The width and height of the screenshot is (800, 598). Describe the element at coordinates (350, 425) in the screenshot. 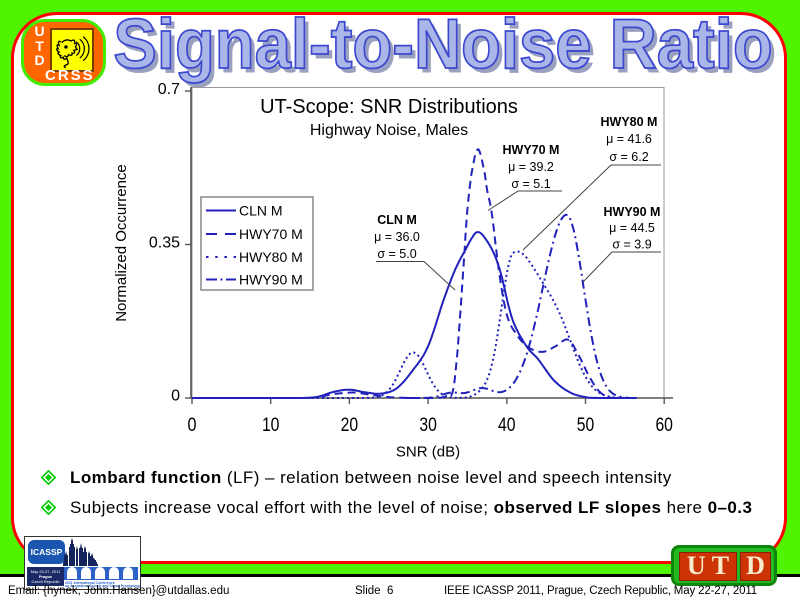

I see `svg-text: 20` at that location.